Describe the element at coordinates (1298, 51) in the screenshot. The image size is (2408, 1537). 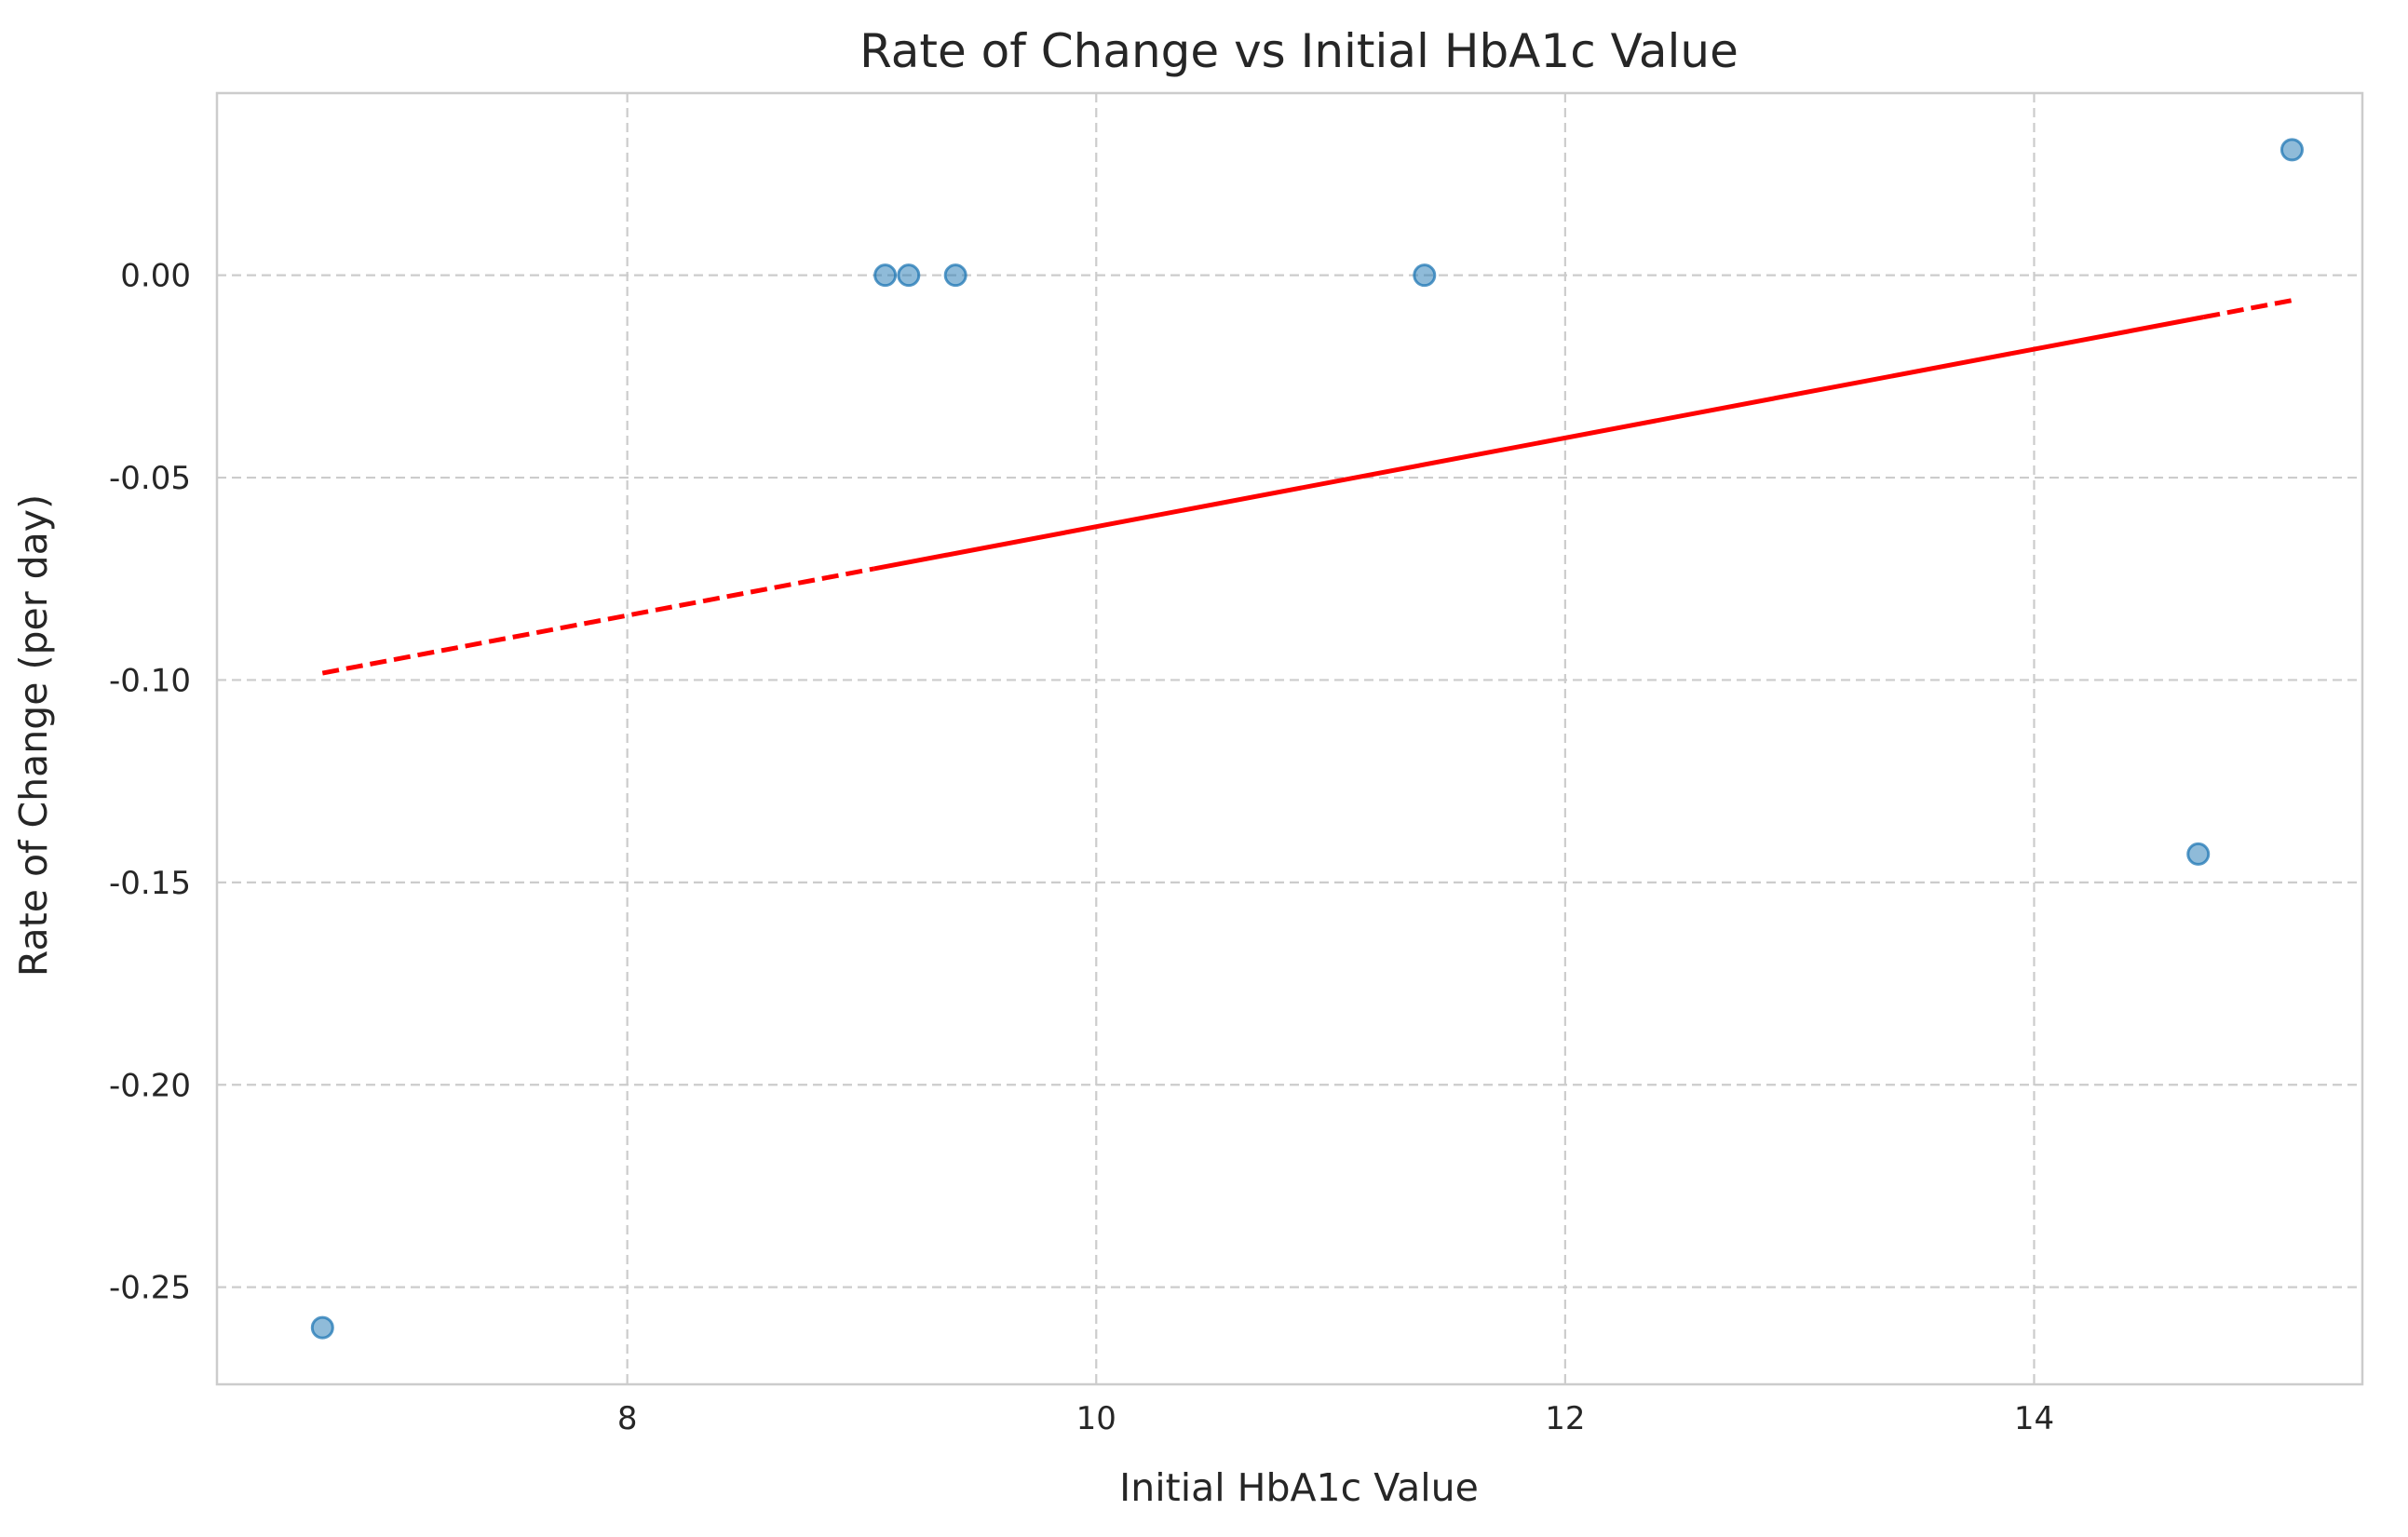
I see `chart-title: Rate of Change vs Initial HbA1c Value` at that location.